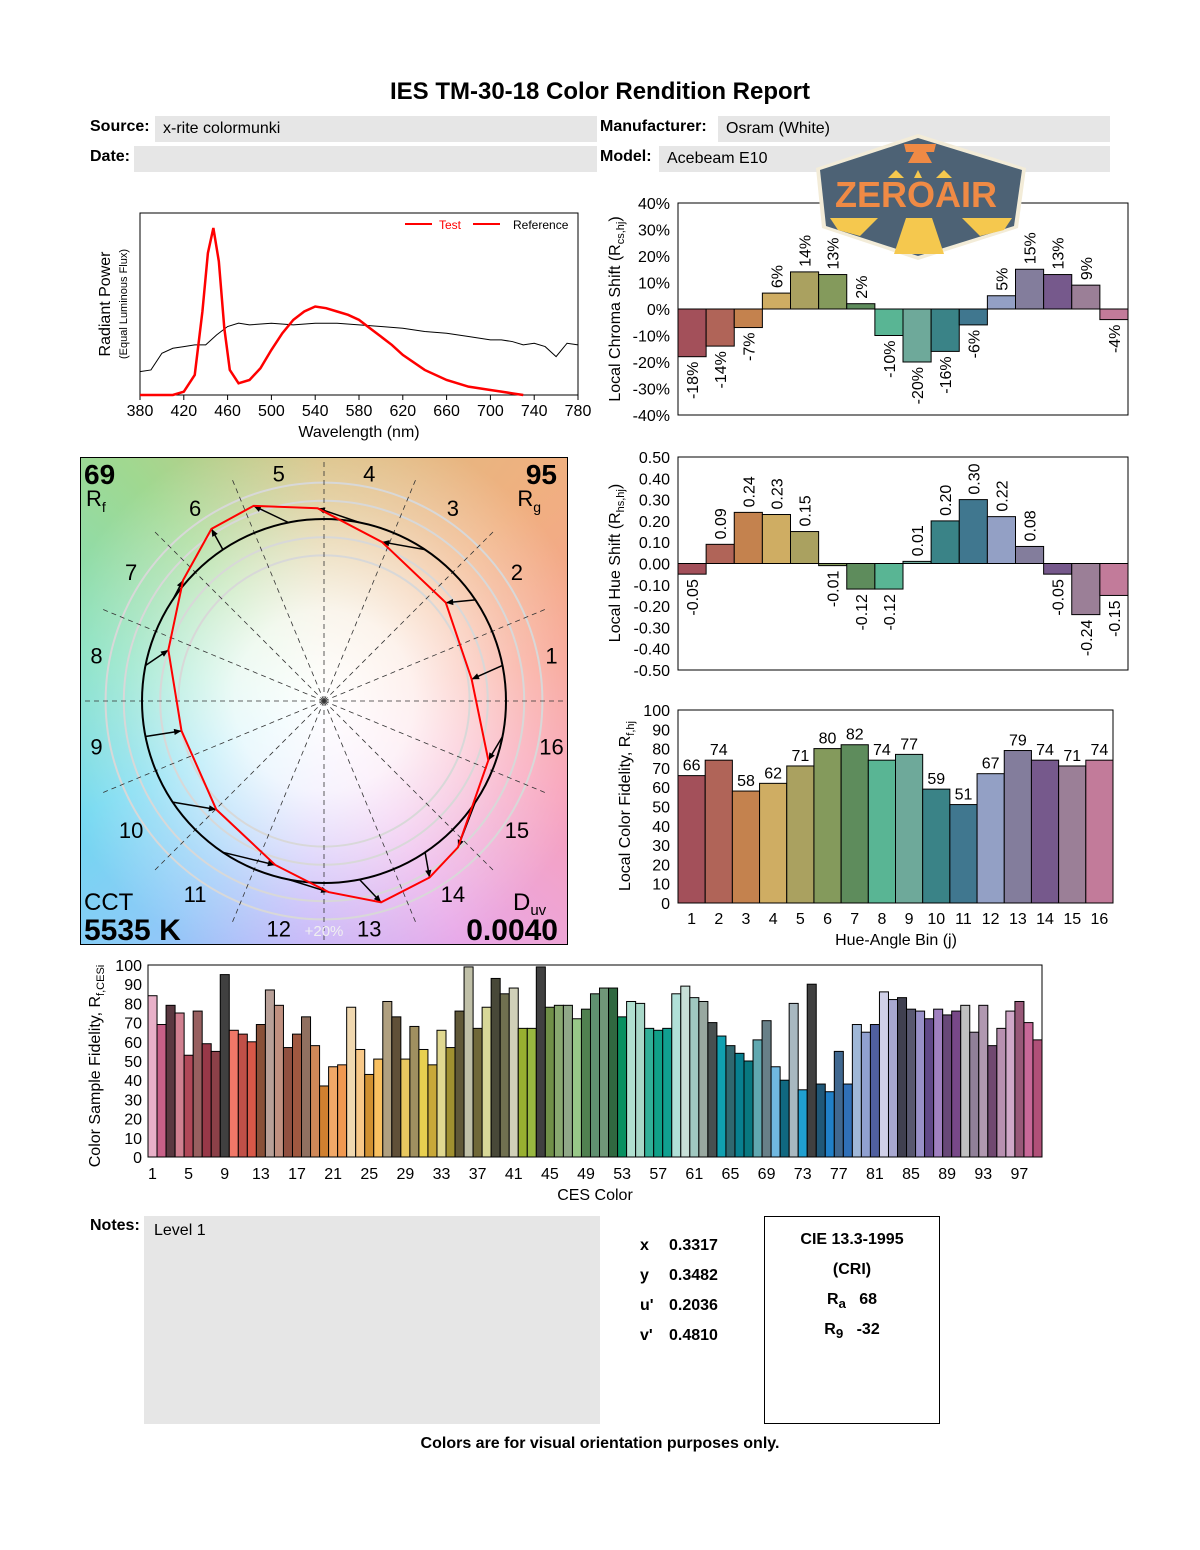  What do you see at coordinates (442, 1174) in the screenshot?
I see `x-tick-label: 33` at bounding box center [442, 1174].